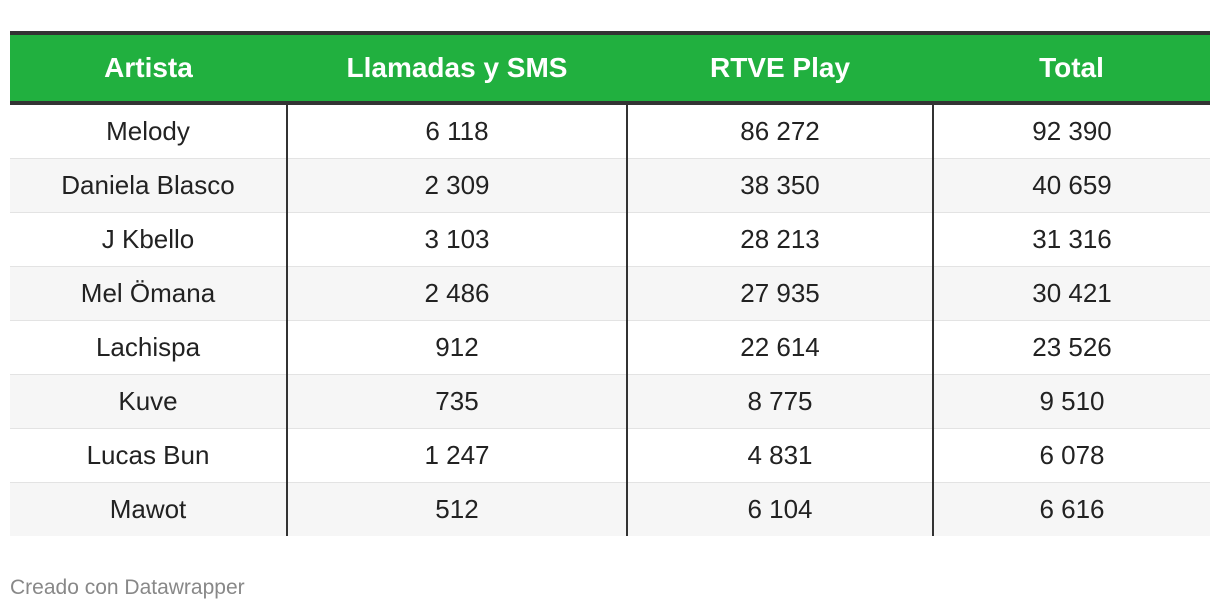 This screenshot has width=1220, height=612. Describe the element at coordinates (457, 455) in the screenshot. I see `calls-sms-cell: 1 247` at that location.